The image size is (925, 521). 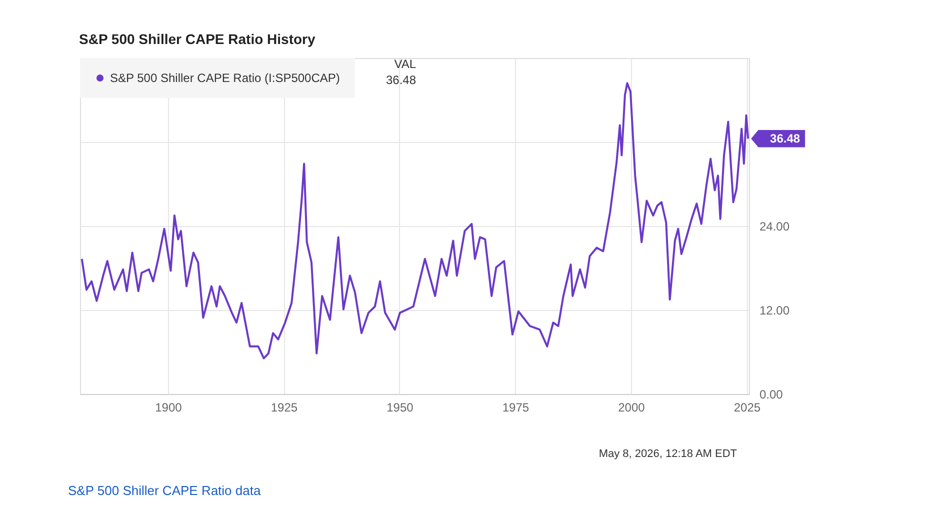 What do you see at coordinates (168, 407) in the screenshot?
I see `x-tick-label: 1900` at bounding box center [168, 407].